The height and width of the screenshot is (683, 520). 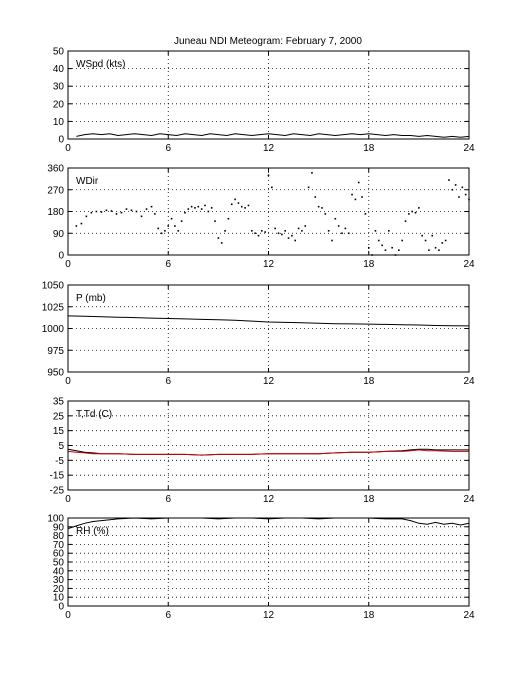 I want to click on x-tick-label-1-0: 0, so click(x=68, y=264).